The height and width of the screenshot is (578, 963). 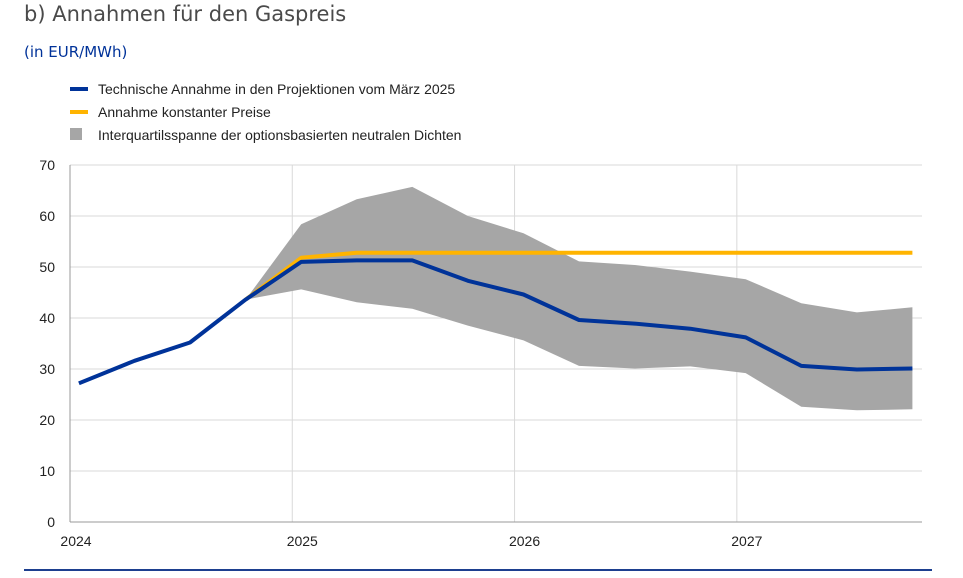 What do you see at coordinates (185, 14) in the screenshot?
I see `chart-title: b) Annahmen für den Gaspreis` at bounding box center [185, 14].